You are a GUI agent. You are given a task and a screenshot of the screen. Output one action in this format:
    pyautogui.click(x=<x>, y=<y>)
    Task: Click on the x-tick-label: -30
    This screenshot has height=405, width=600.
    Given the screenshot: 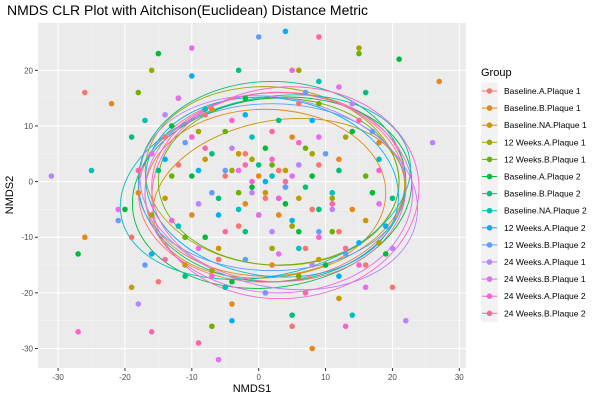 What is the action you would take?
    pyautogui.click(x=58, y=377)
    